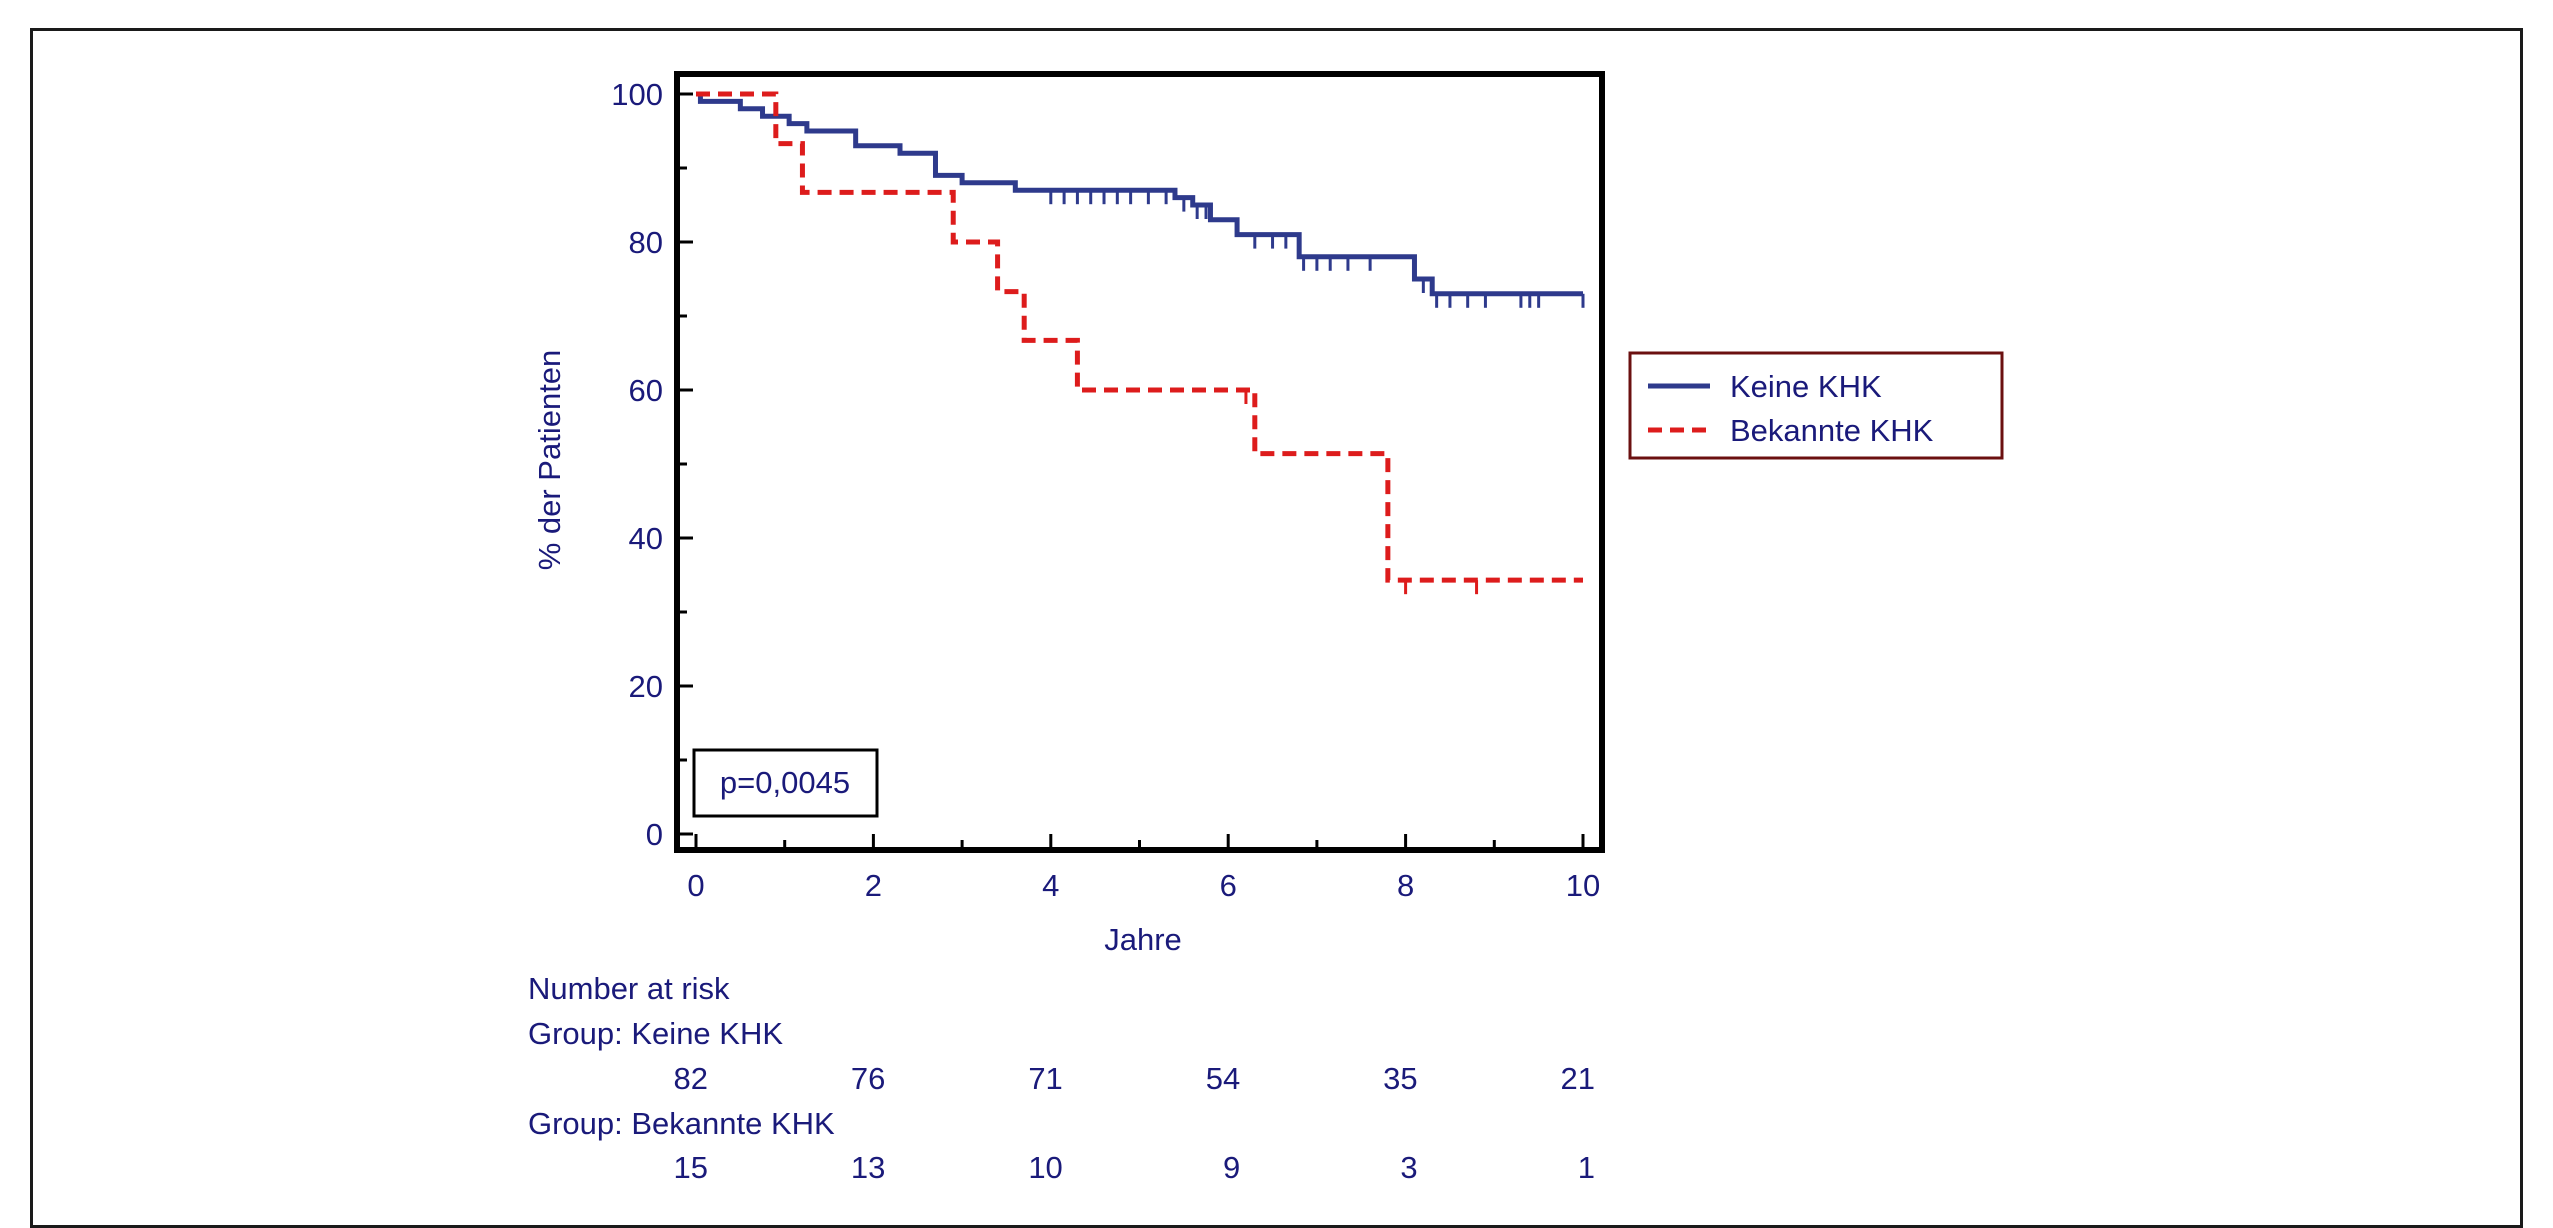  What do you see at coordinates (549, 460) in the screenshot?
I see `y-axis-label: % der Patienten` at bounding box center [549, 460].